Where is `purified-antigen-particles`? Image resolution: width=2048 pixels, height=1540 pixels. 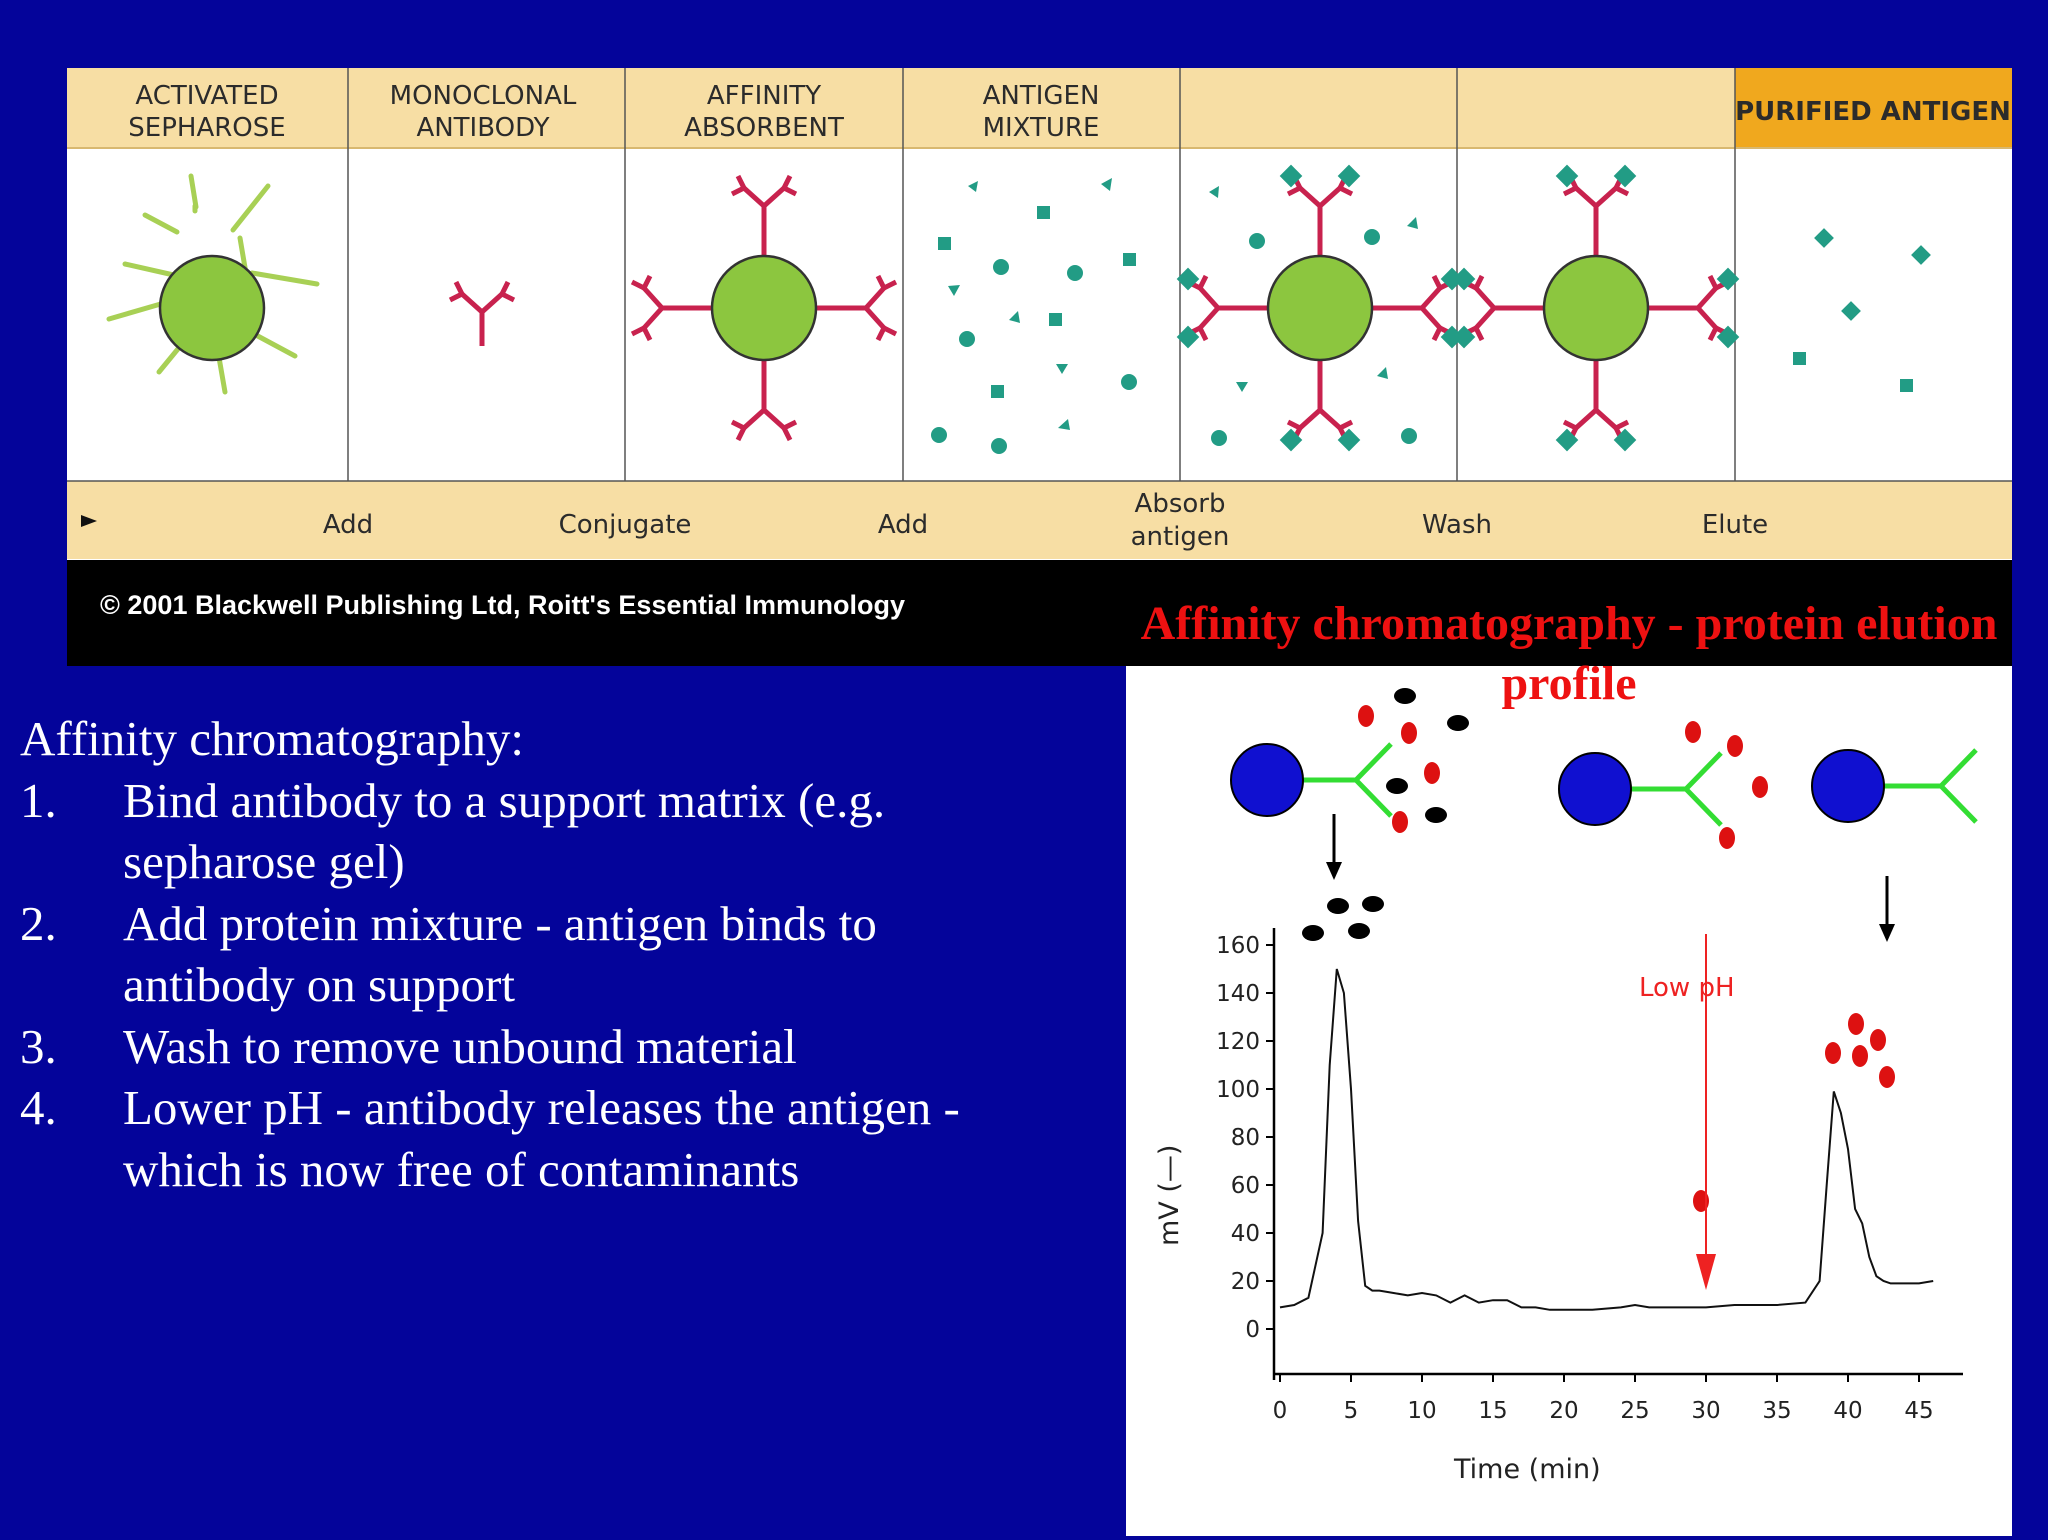
purified-antigen-particles is located at coordinates (1862, 310).